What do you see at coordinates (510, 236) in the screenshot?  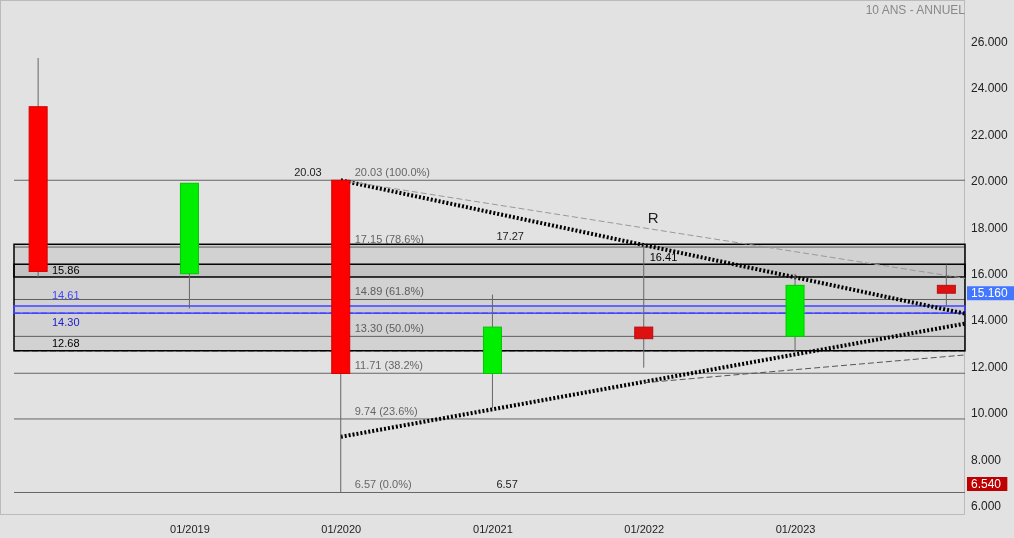 I see `annotation: 17.27` at bounding box center [510, 236].